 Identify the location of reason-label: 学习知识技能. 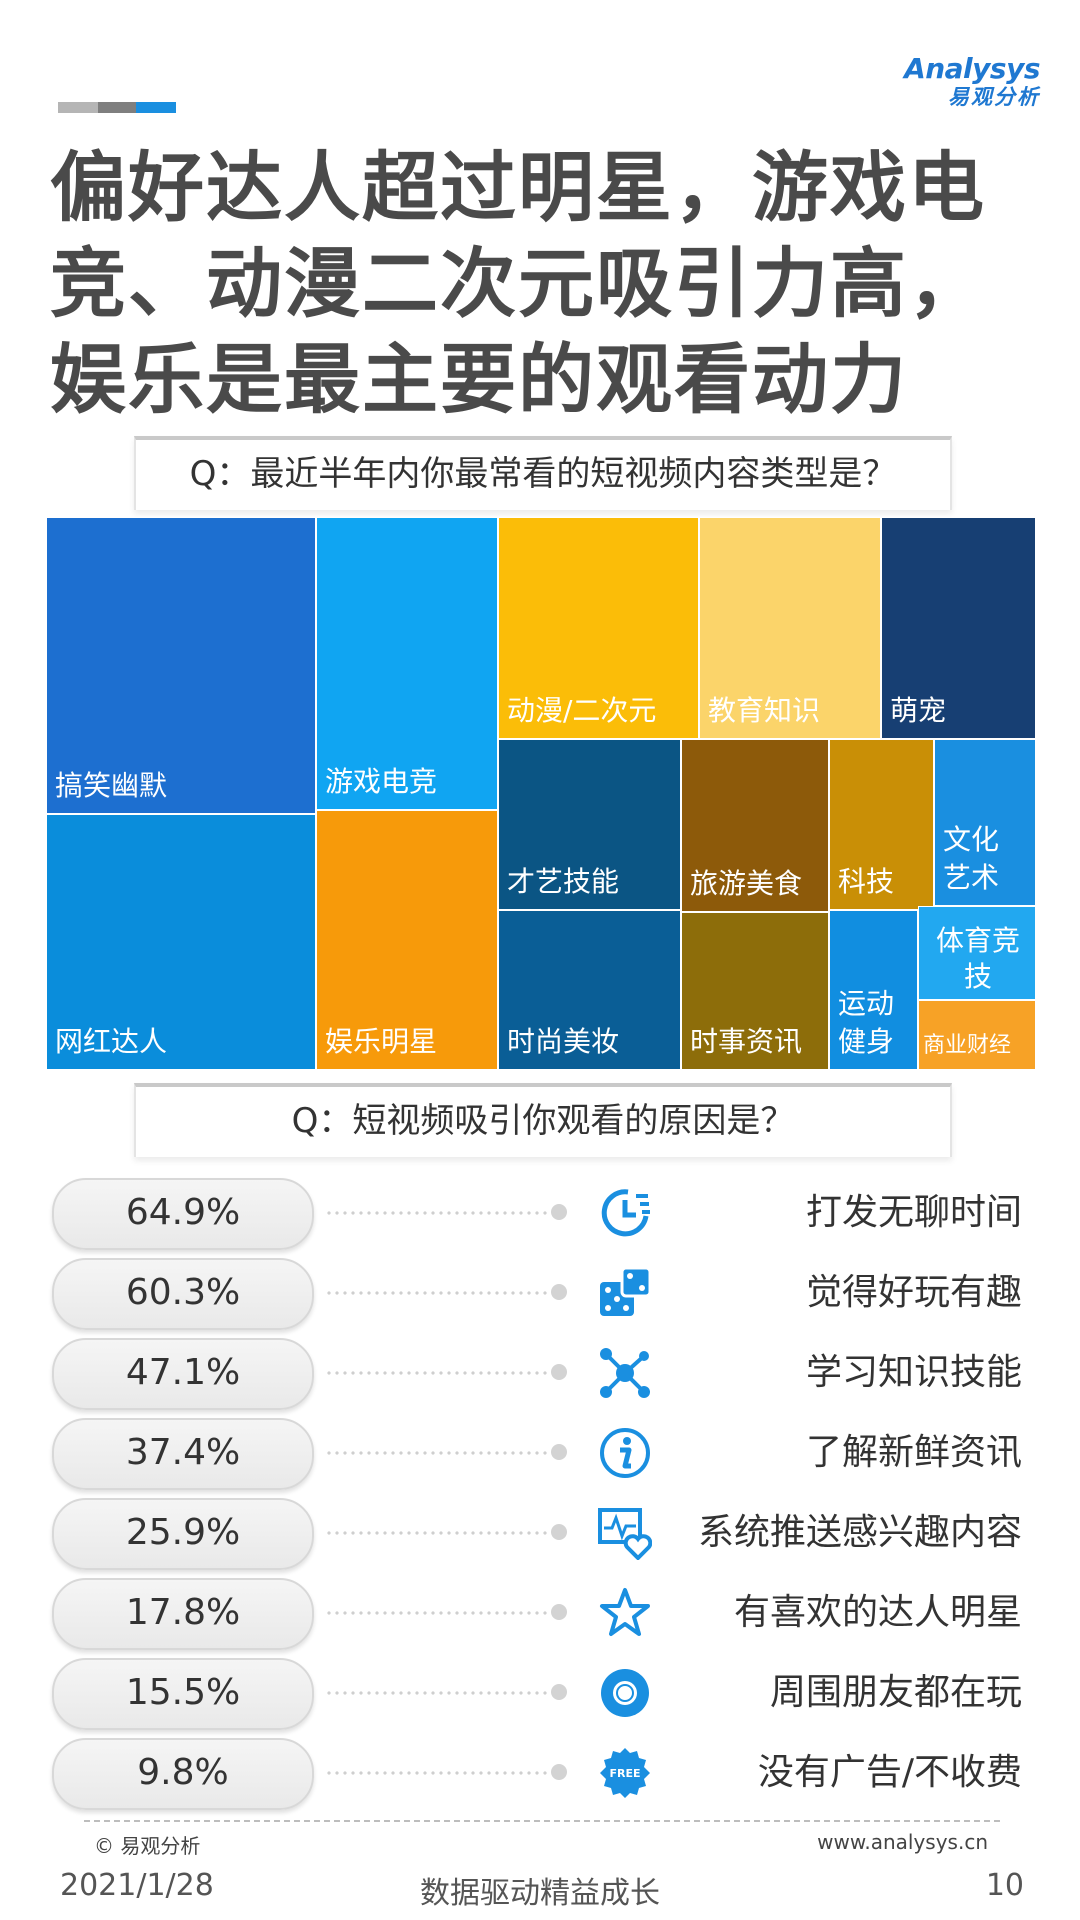
(913, 1372).